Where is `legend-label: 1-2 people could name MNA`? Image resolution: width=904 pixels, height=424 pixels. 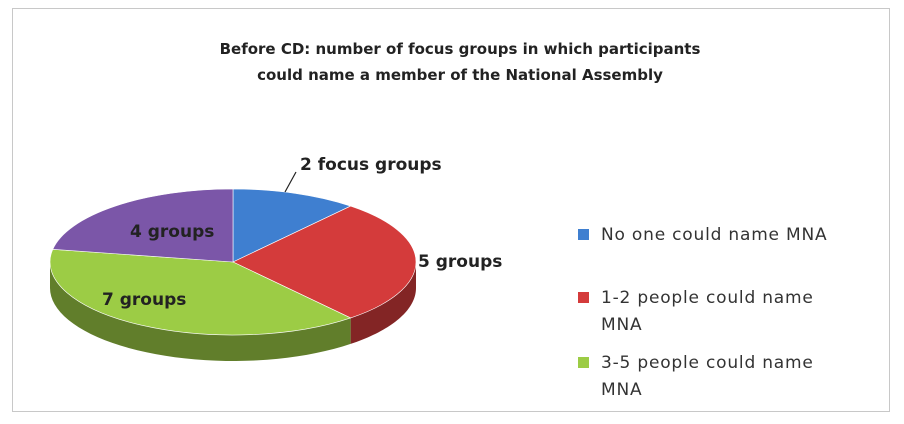 legend-label: 1-2 people could name MNA is located at coordinates (707, 311).